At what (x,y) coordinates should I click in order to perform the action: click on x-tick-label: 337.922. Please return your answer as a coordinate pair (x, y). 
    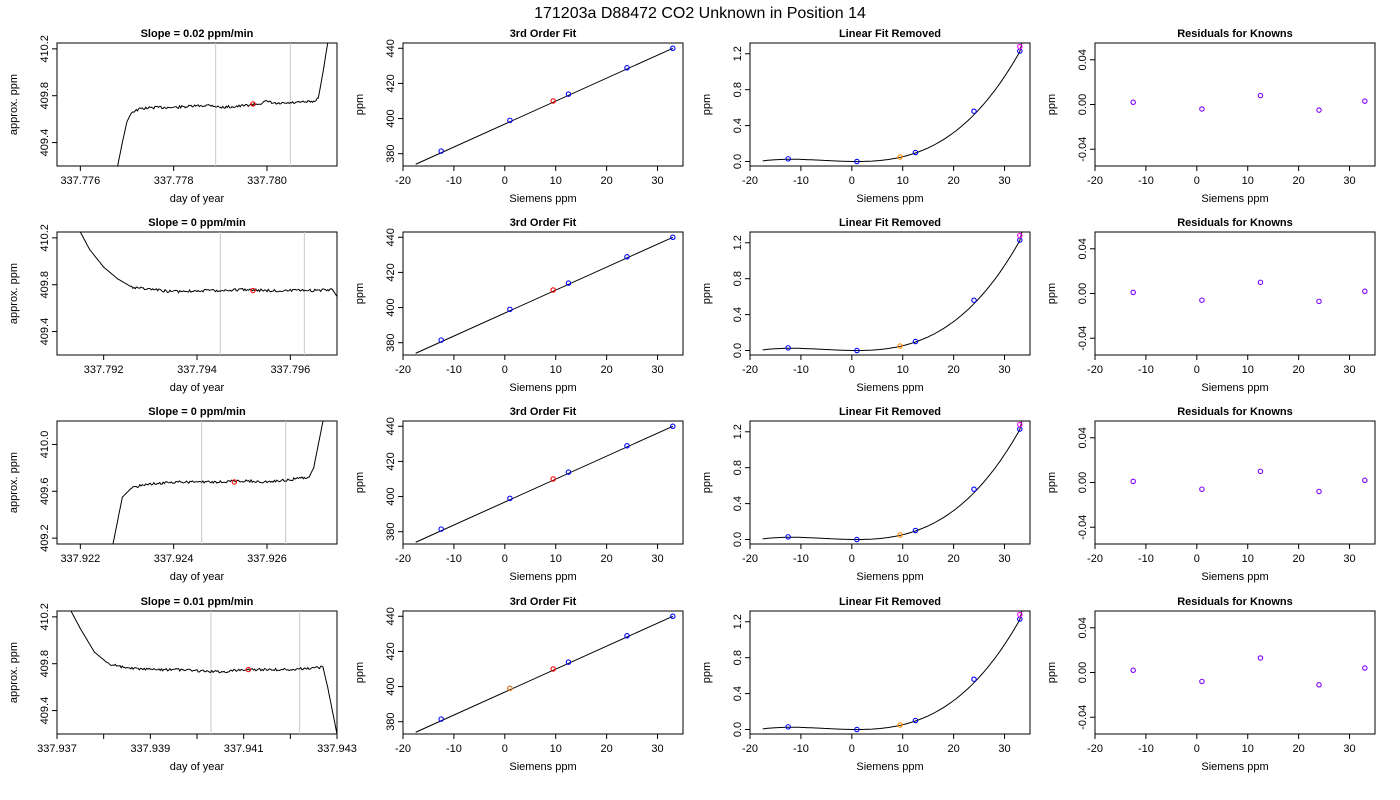
    Looking at the image, I should click on (80, 559).